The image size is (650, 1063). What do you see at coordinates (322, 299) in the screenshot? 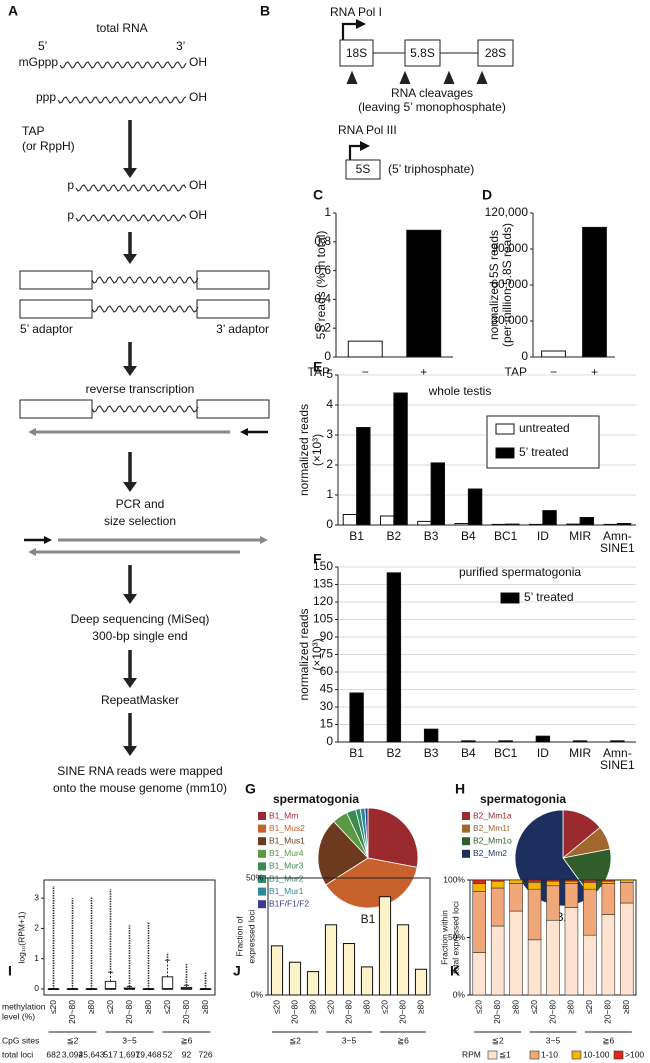
I see `y-tick-label: 0.4` at bounding box center [322, 299].